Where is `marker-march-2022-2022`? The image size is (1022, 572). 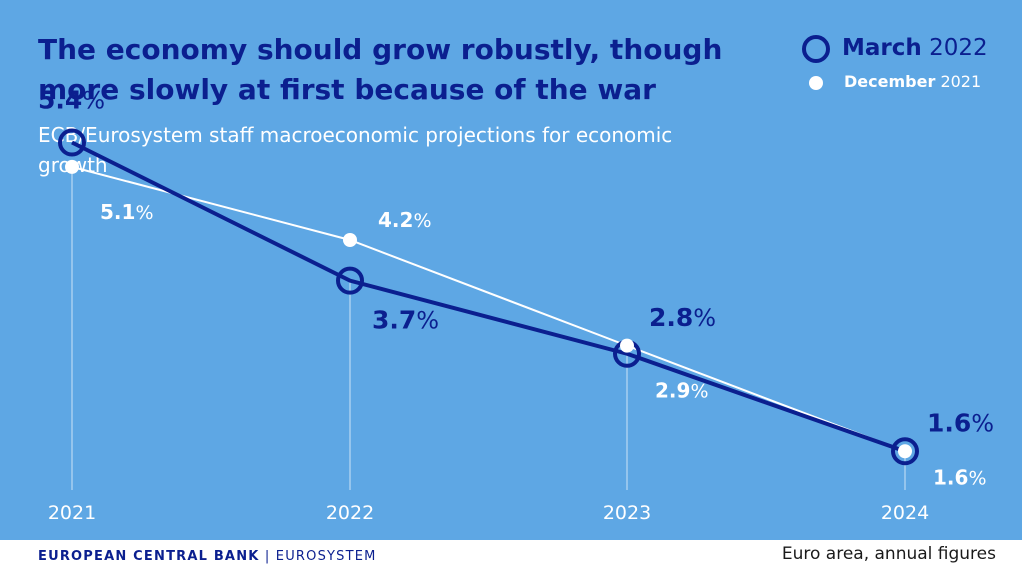
marker-march-2022-2022 is located at coordinates (350, 280).